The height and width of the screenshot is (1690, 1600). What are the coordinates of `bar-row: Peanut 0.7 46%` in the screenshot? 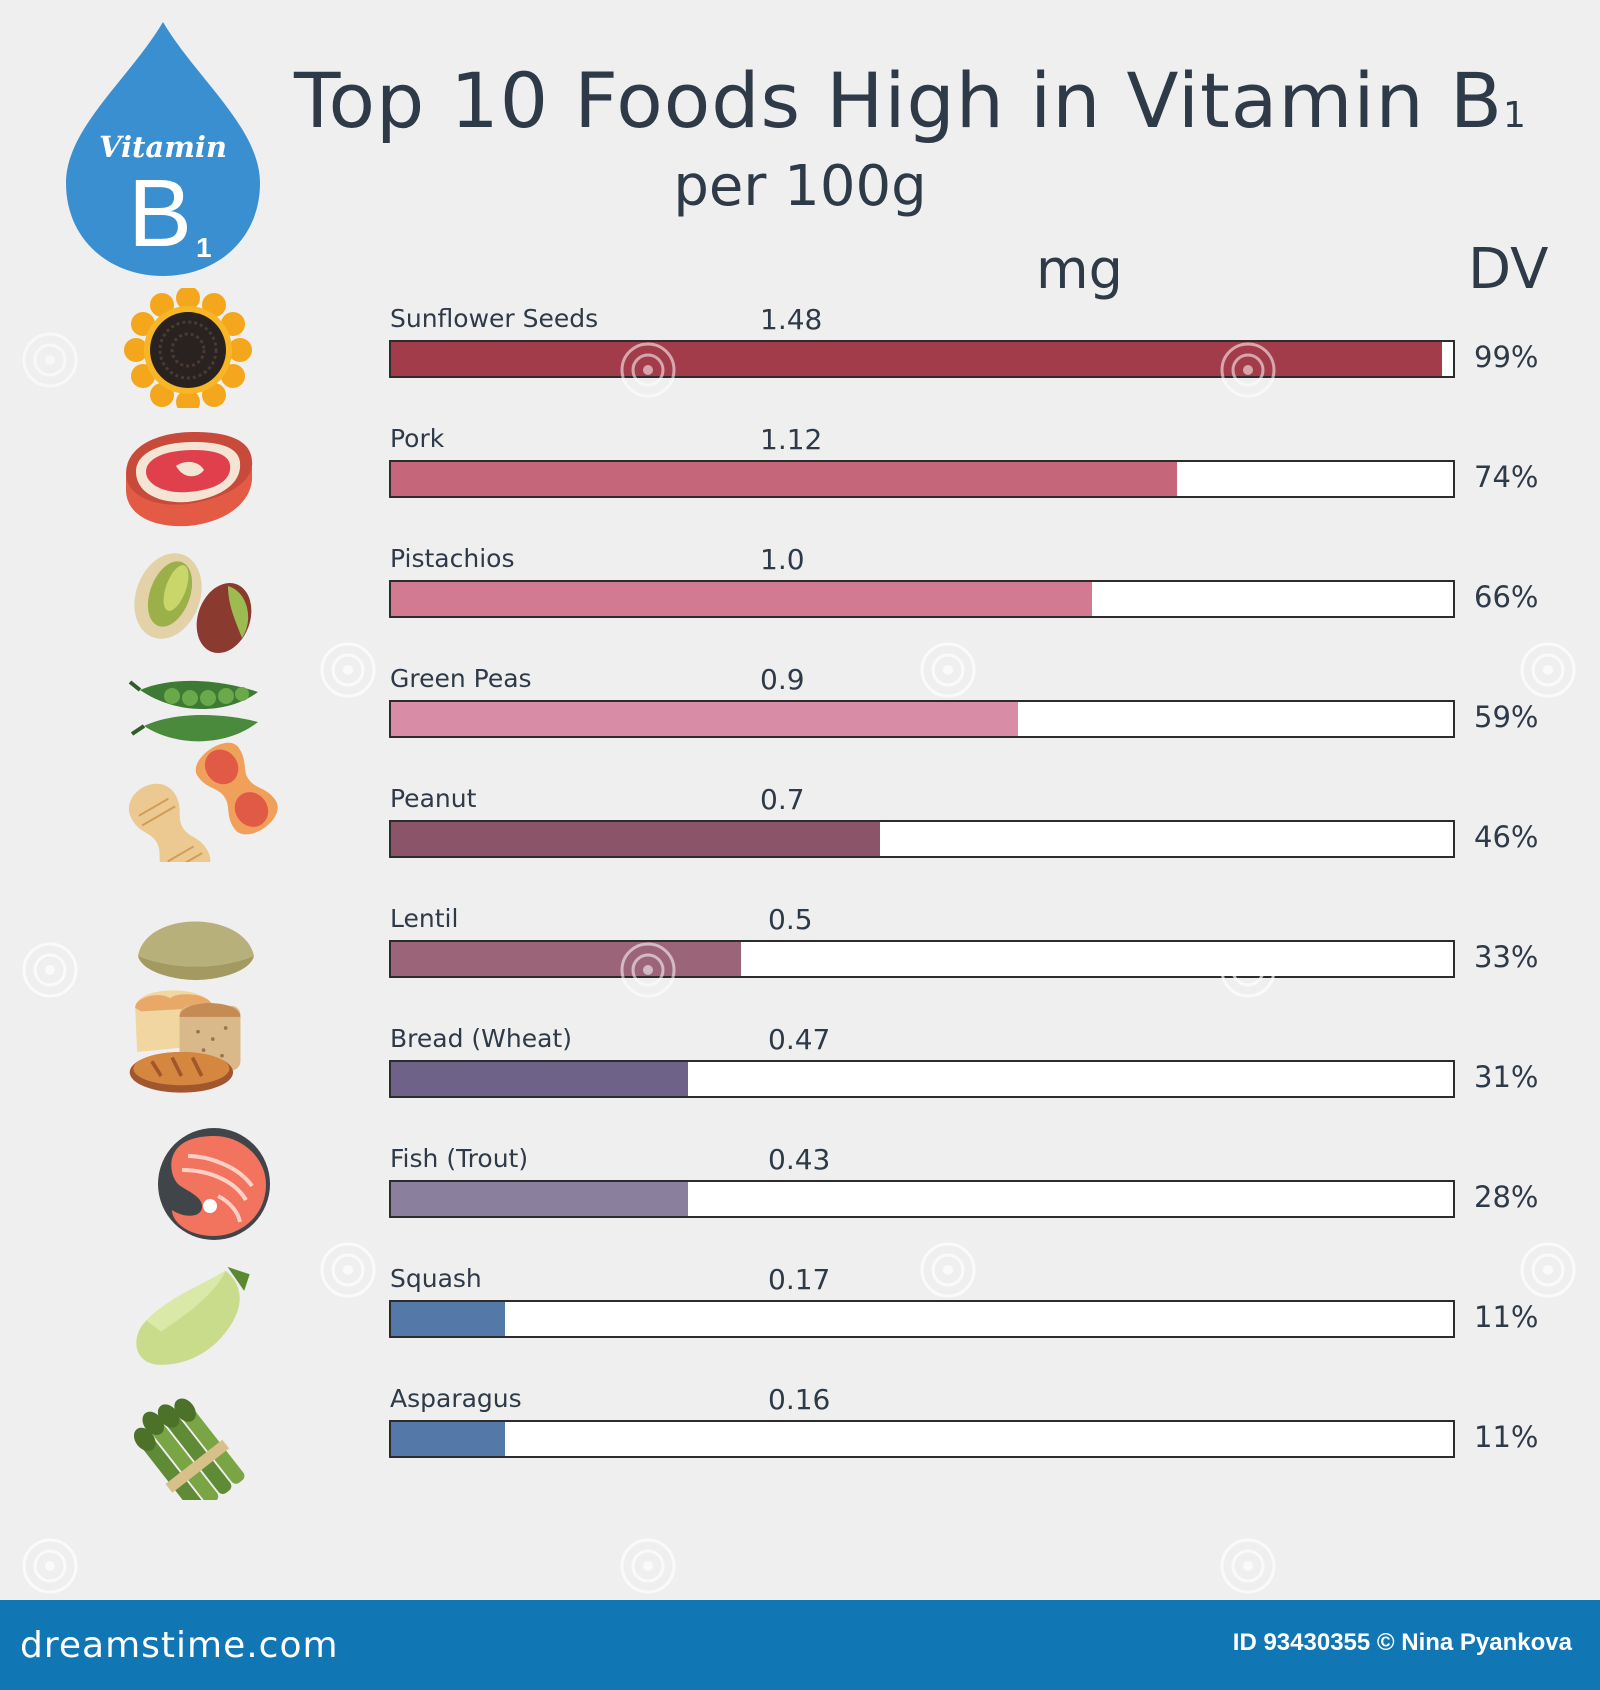 It's located at (800, 839).